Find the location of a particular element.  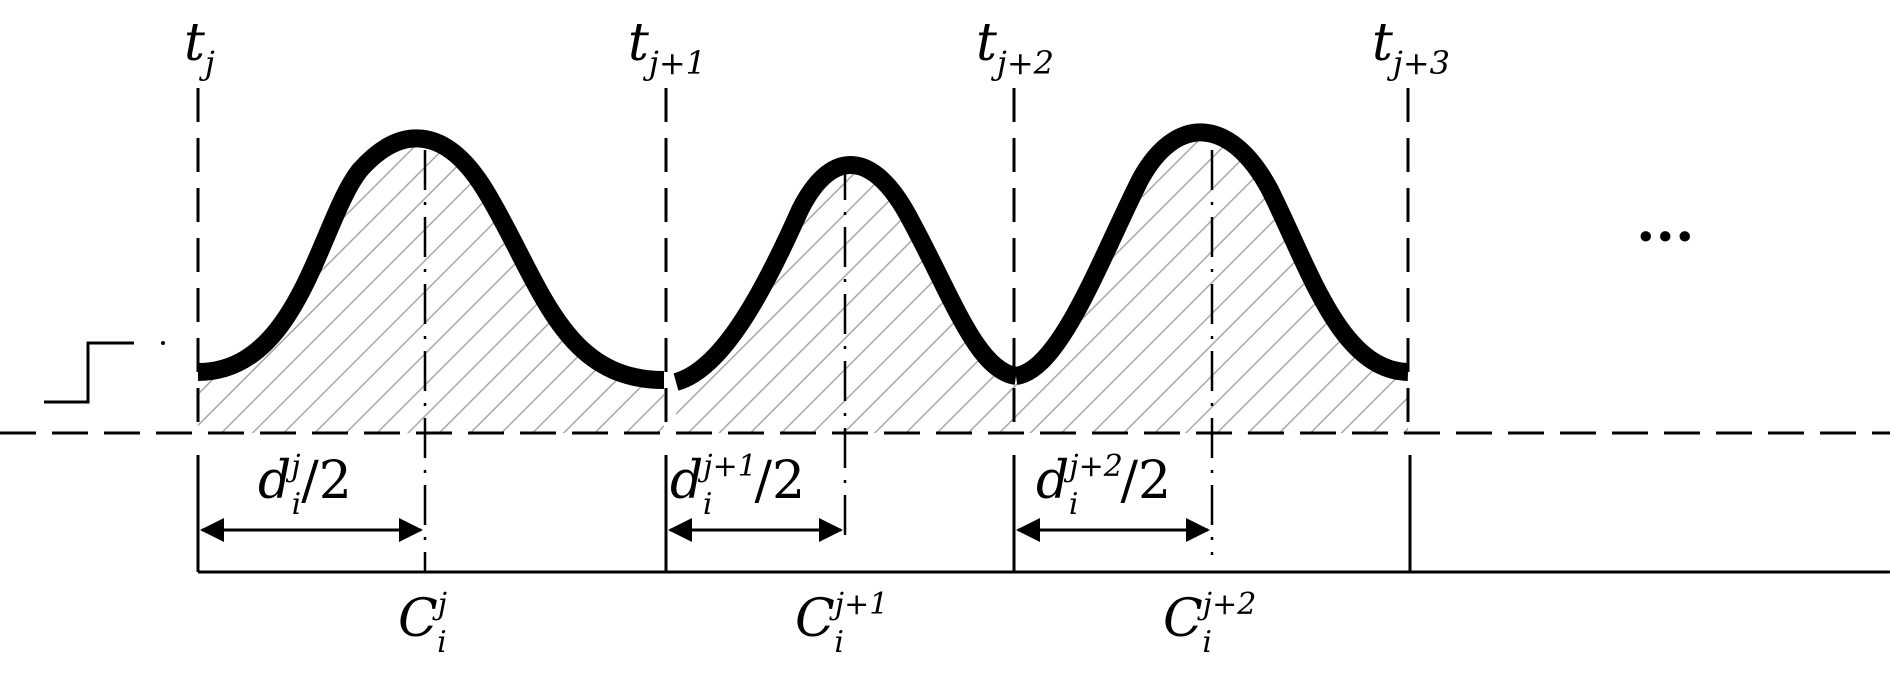

duration-label-2: dj+1 i/2 is located at coordinates (737, 485).